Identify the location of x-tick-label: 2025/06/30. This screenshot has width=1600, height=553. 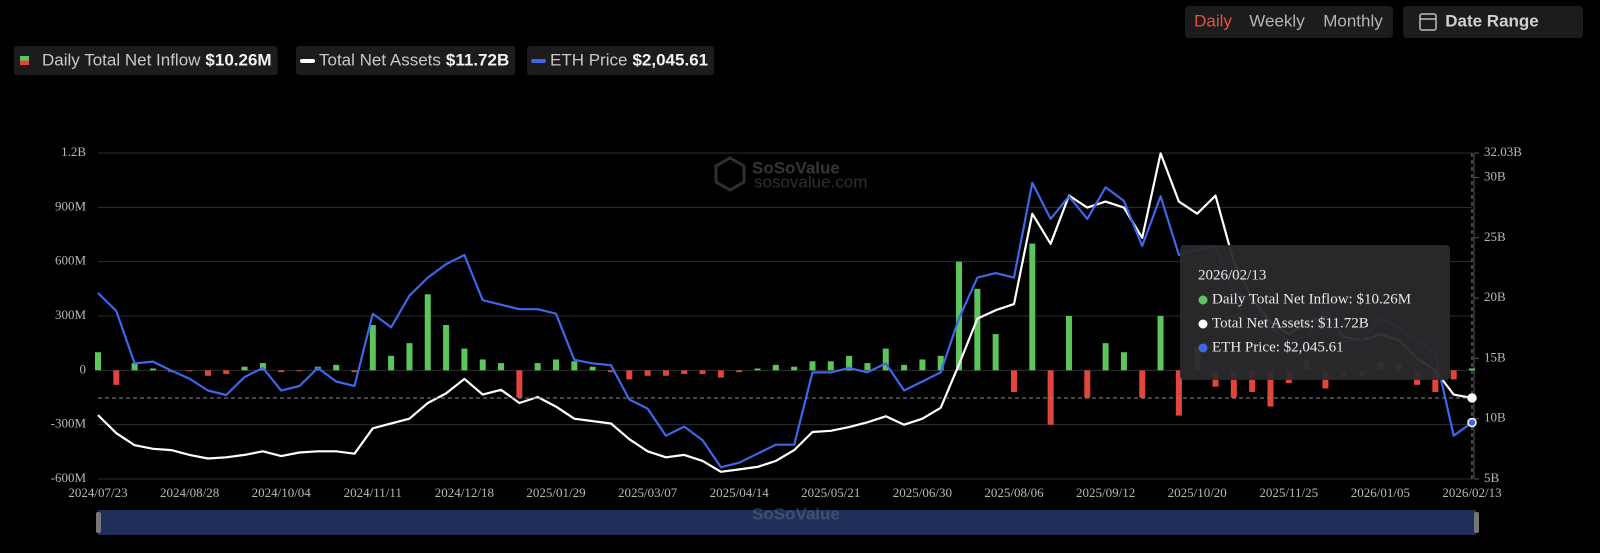
(922, 492).